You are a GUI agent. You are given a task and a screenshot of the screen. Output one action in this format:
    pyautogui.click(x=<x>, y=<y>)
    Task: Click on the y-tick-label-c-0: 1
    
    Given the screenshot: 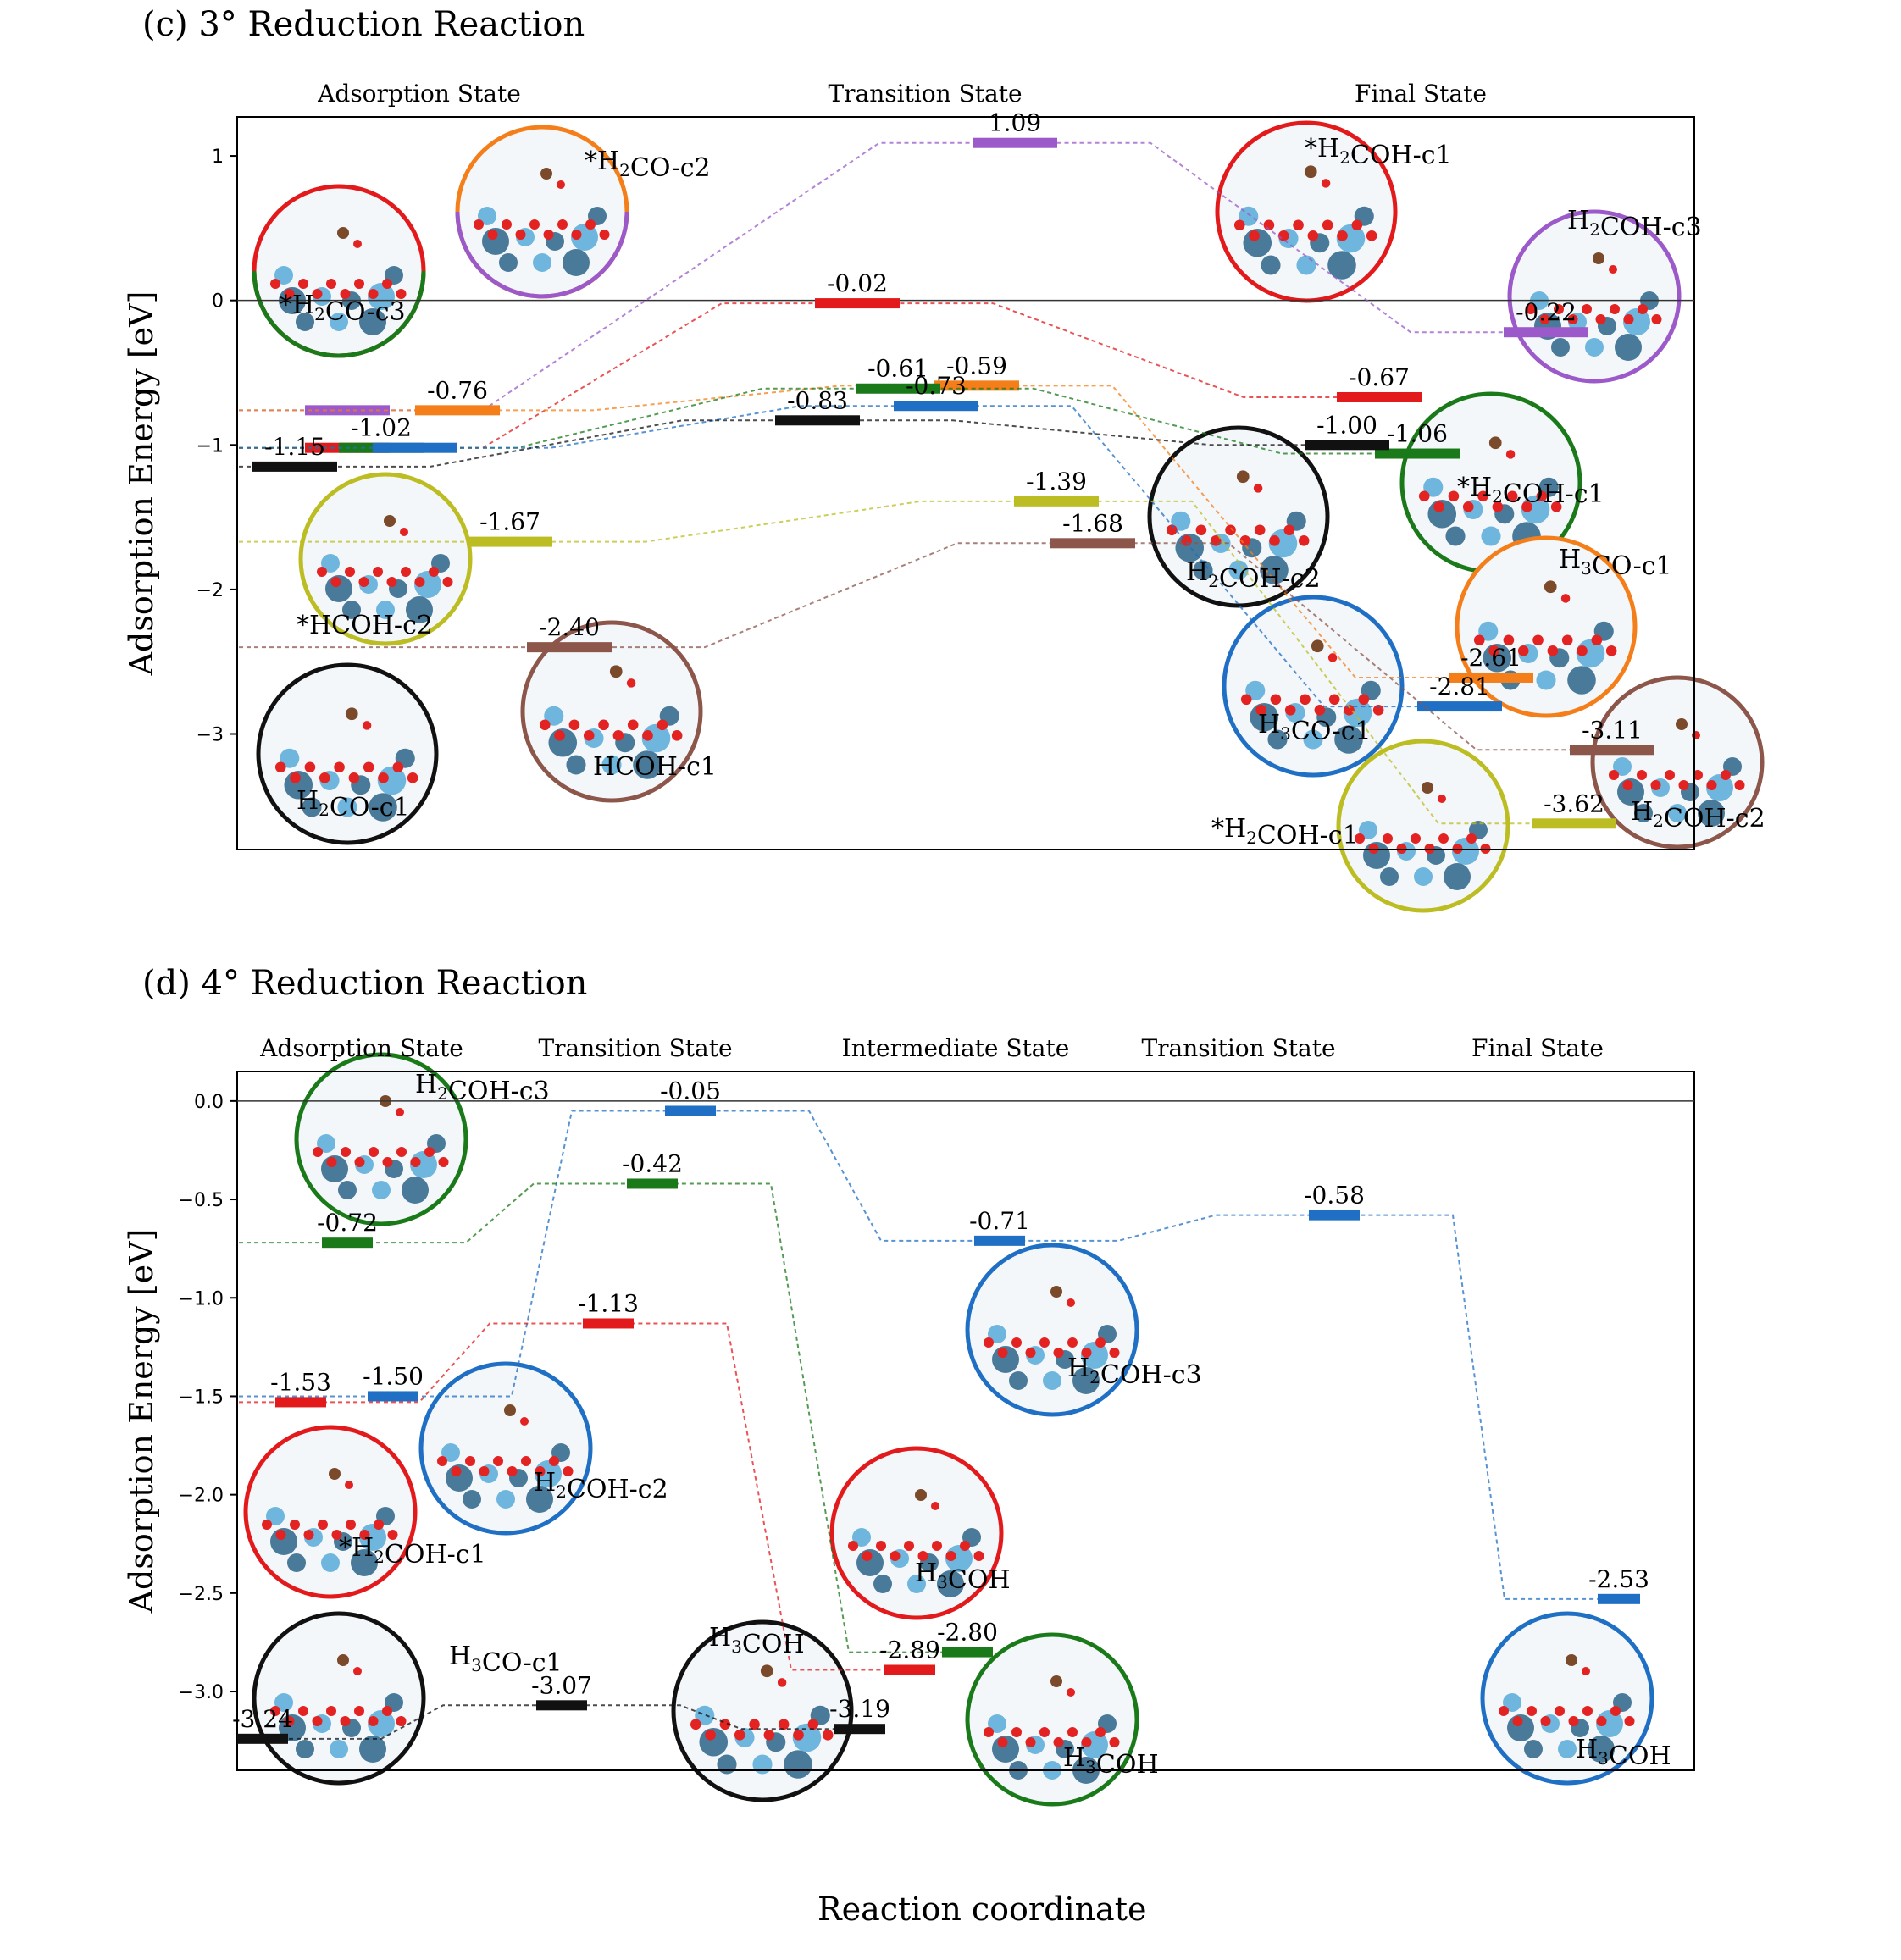 What is the action you would take?
    pyautogui.click(x=218, y=157)
    